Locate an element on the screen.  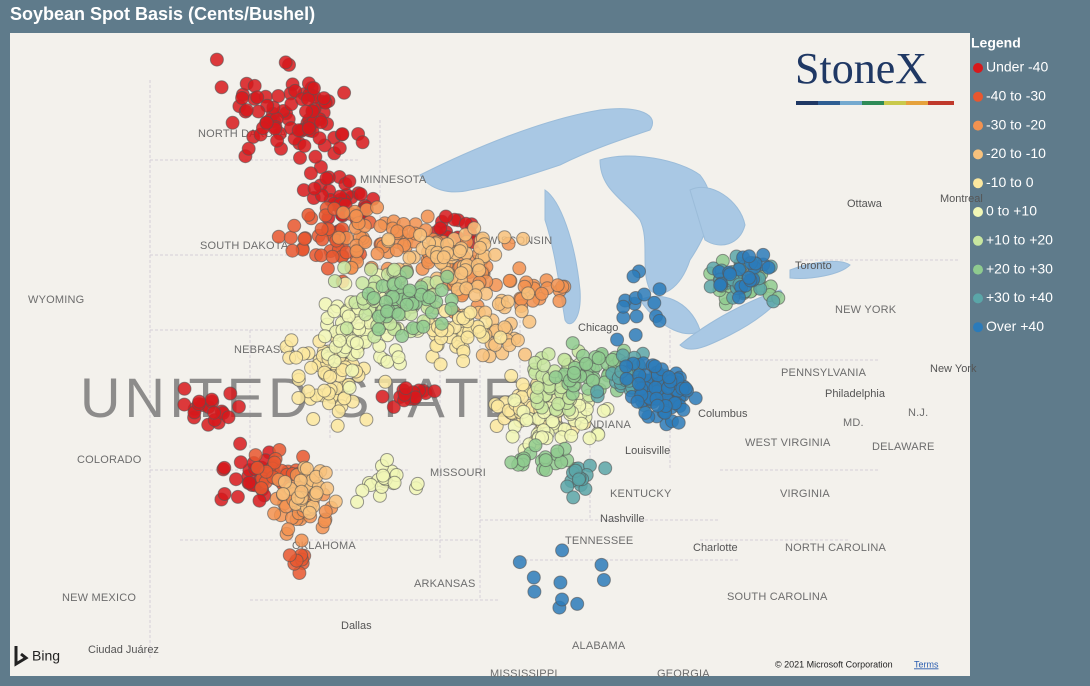
great-lakes is located at coordinates (635, 229).